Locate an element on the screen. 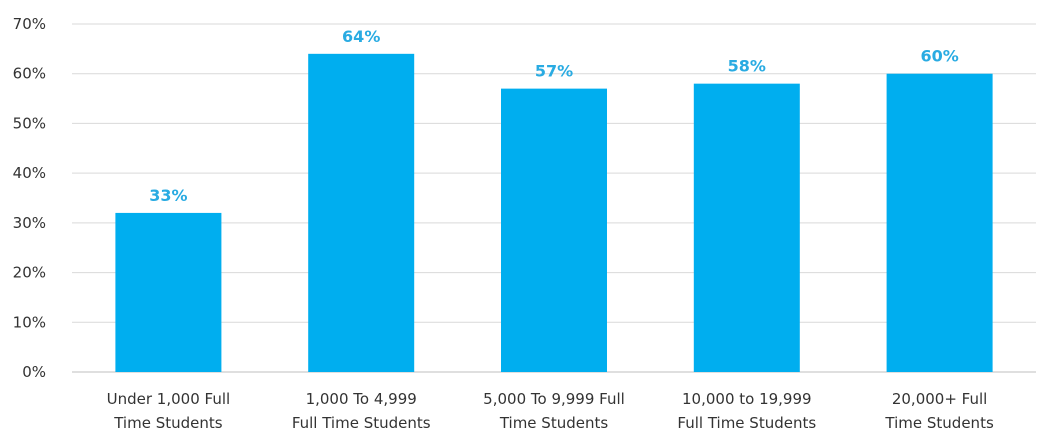 Image resolution: width=1044 pixels, height=436 pixels. y-axis-tick-labels: 0% 10% 20% 30% 40% 50% 60% 70% is located at coordinates (29, 198).